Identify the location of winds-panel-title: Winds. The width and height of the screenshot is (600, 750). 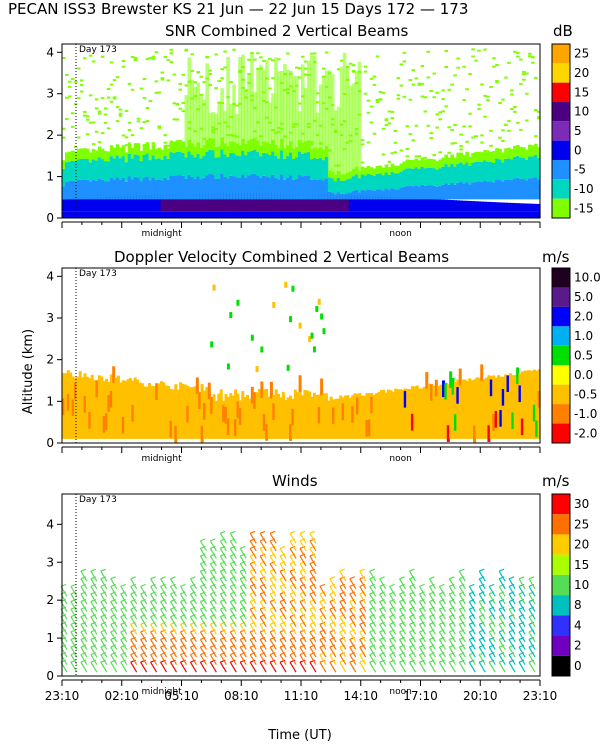
(295, 481).